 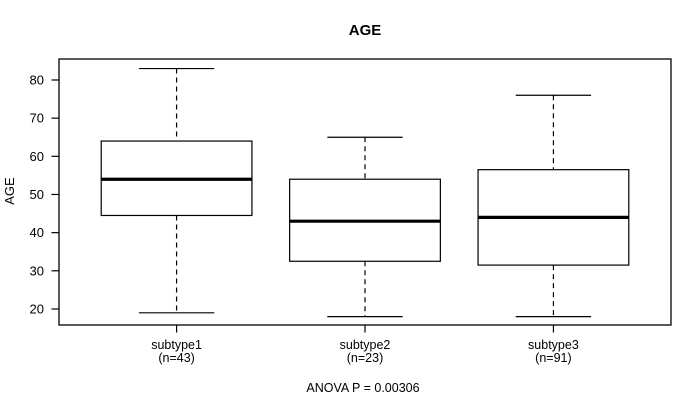 What do you see at coordinates (37, 194) in the screenshot?
I see `y-tick-label: 50` at bounding box center [37, 194].